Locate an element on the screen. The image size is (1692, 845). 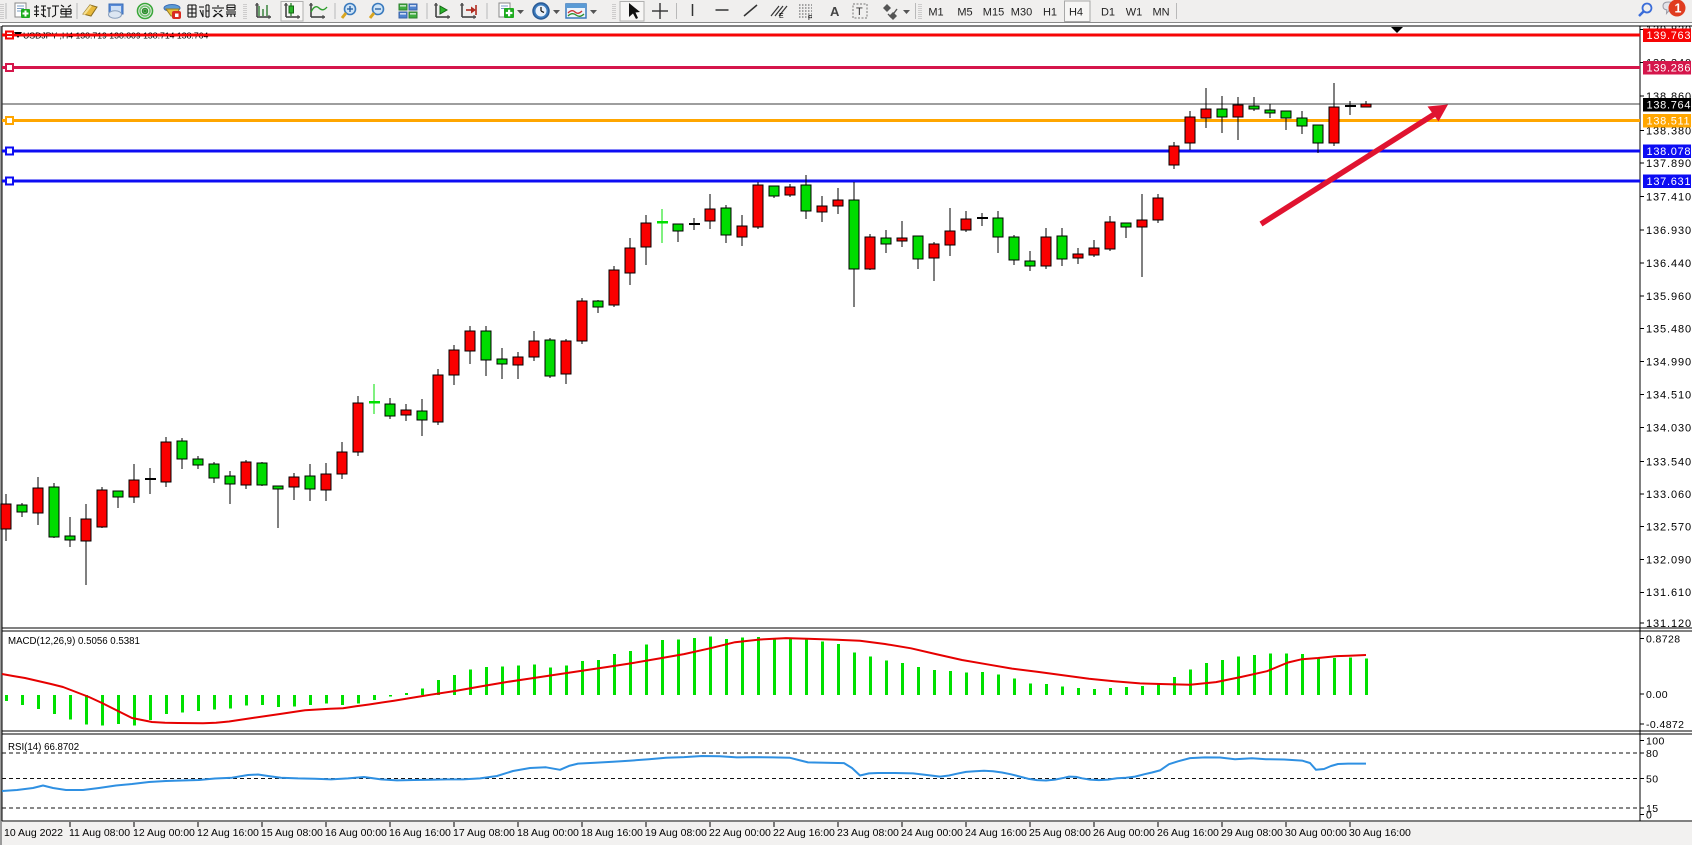
svg-text: H1 is located at coordinates (1050, 13).